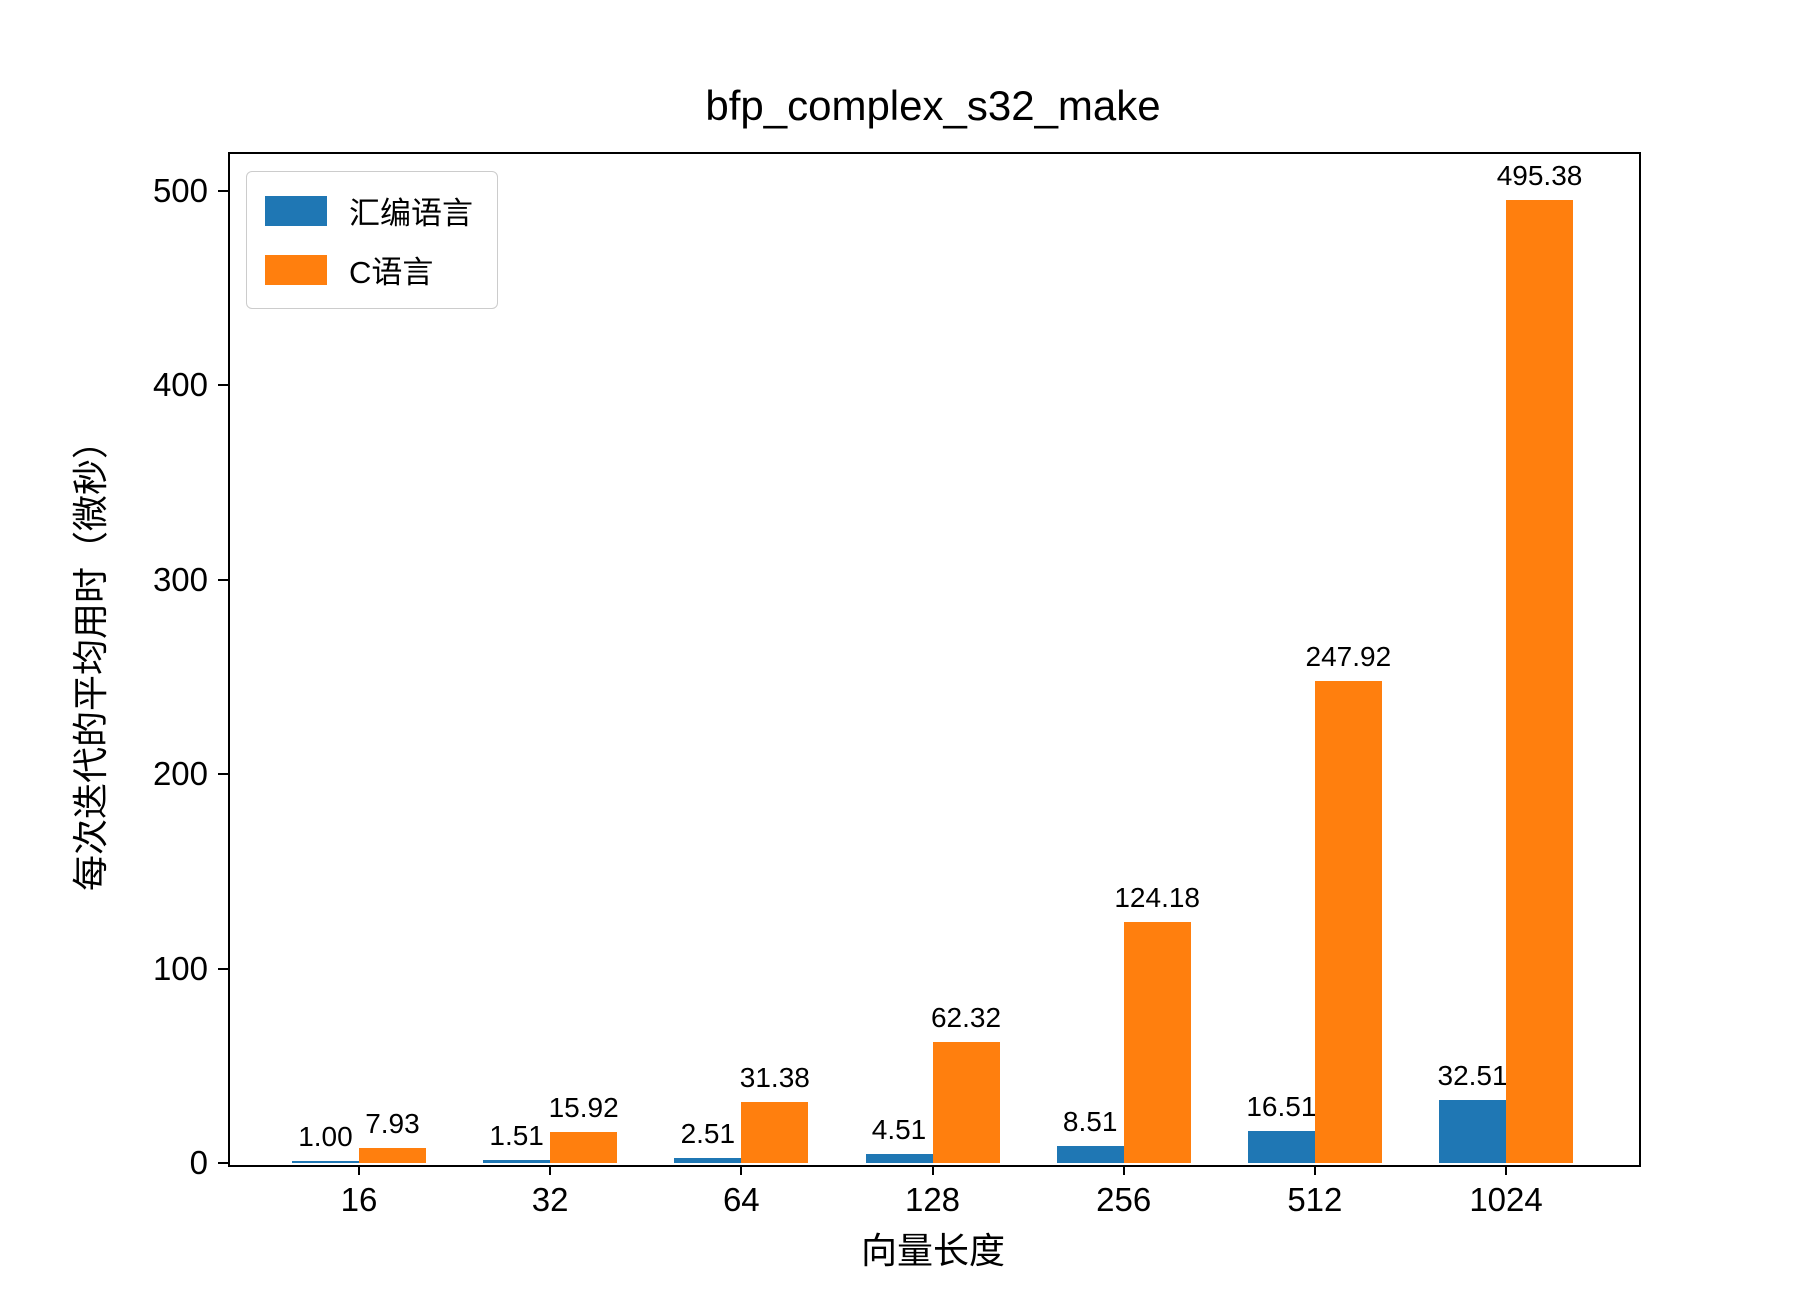 The height and width of the screenshot is (1300, 1820). I want to click on bar-value-label-c-32: 15.92, so click(583, 1107).